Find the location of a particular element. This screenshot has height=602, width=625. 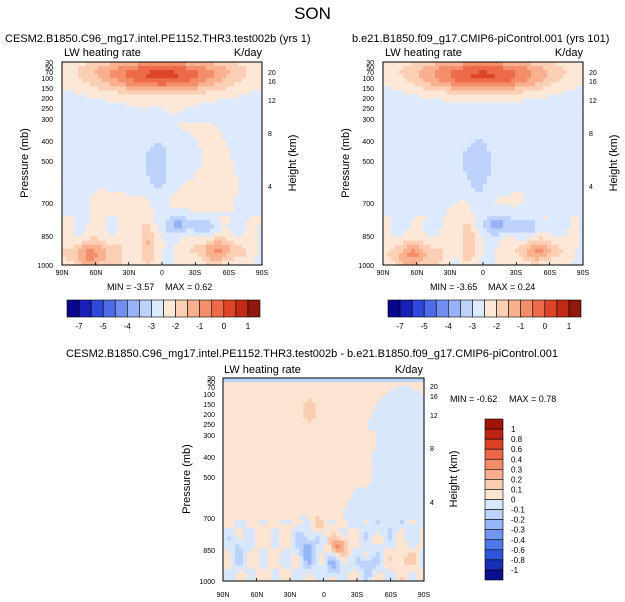

y-right-tick-label: 12 is located at coordinates (272, 101).